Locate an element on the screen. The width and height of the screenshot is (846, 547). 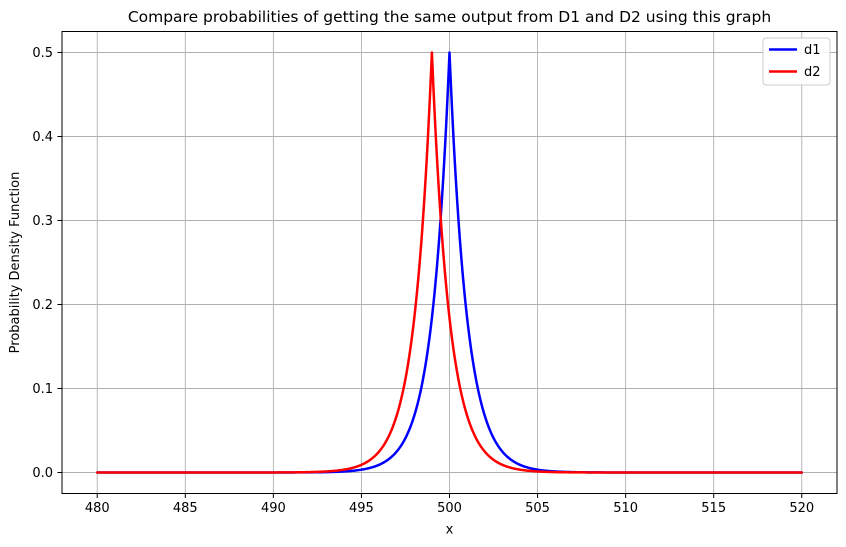
y-tick-label: 0.3 is located at coordinates (42, 221).